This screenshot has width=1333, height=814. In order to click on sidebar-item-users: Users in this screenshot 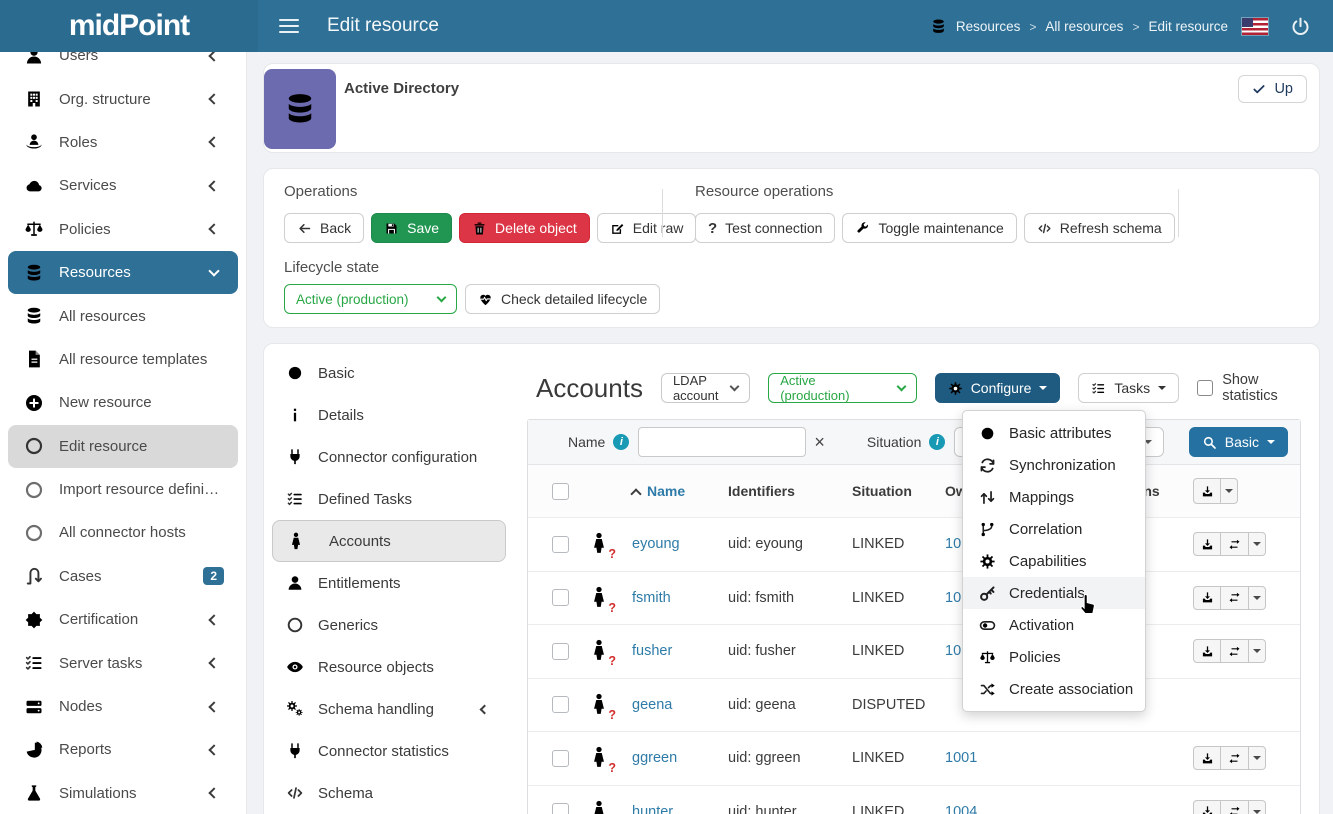, I will do `click(123, 64)`.